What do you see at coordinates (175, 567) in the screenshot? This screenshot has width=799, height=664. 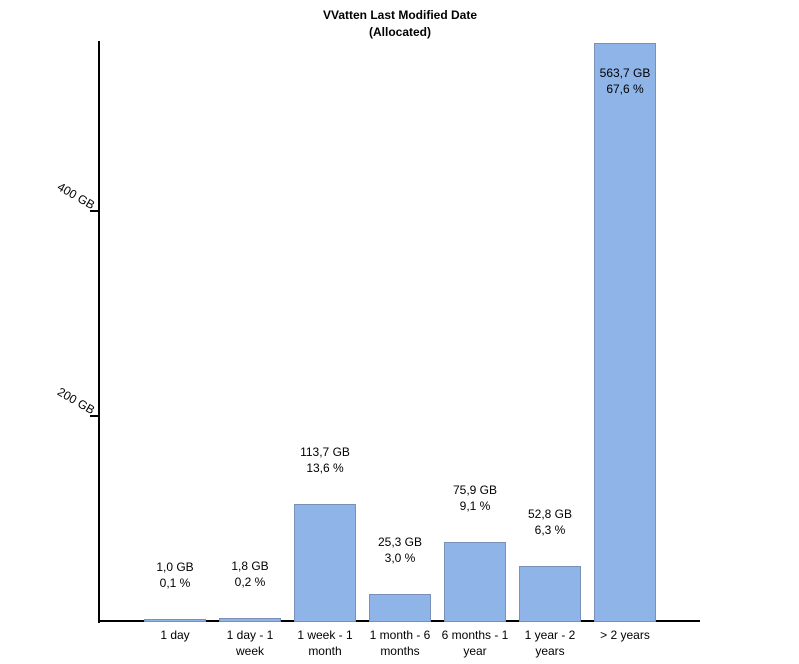 I see `bar-size-value: 1,0 GB` at bounding box center [175, 567].